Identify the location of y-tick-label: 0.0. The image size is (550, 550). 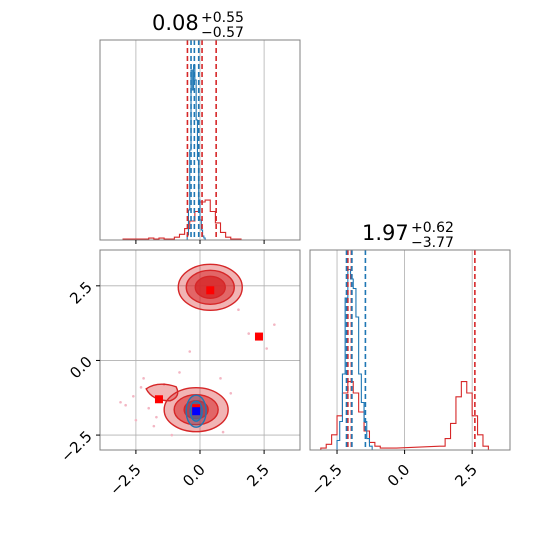
(81, 368).